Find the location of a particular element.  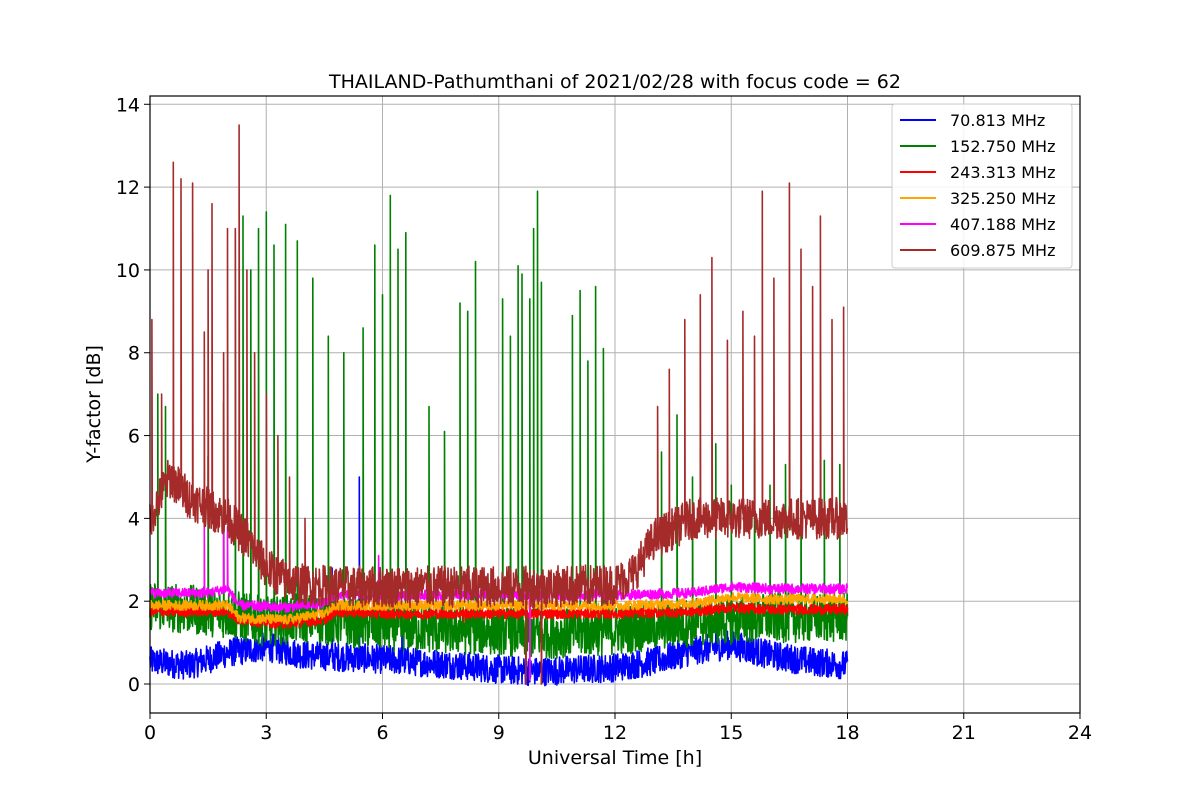

y-axis-label: Y-factor [dB] is located at coordinates (94, 404).